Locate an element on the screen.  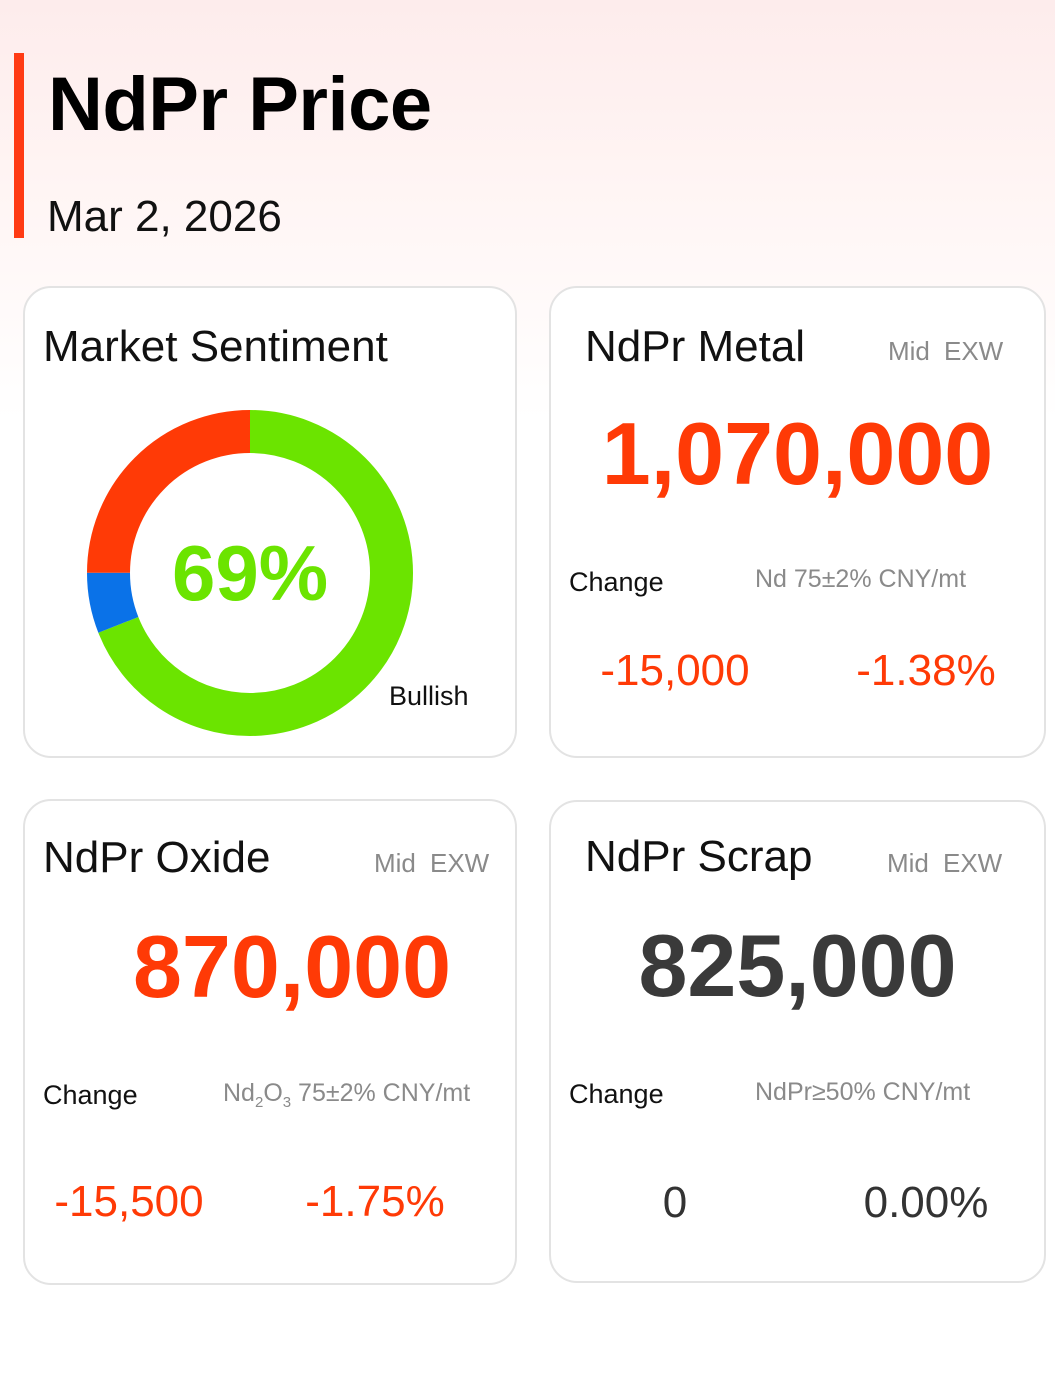
sentiment-label: Bullish is located at coordinates (429, 696).